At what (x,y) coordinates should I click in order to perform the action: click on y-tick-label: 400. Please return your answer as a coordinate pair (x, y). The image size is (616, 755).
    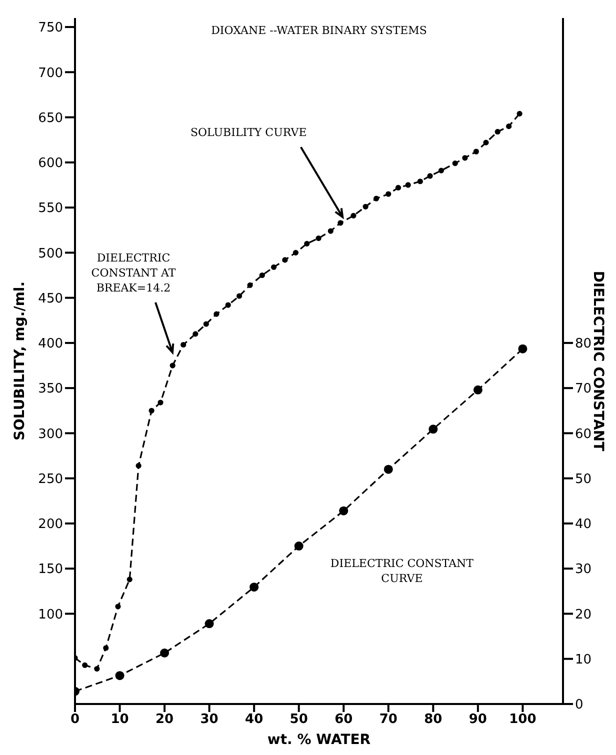
    Looking at the image, I should click on (50, 344).